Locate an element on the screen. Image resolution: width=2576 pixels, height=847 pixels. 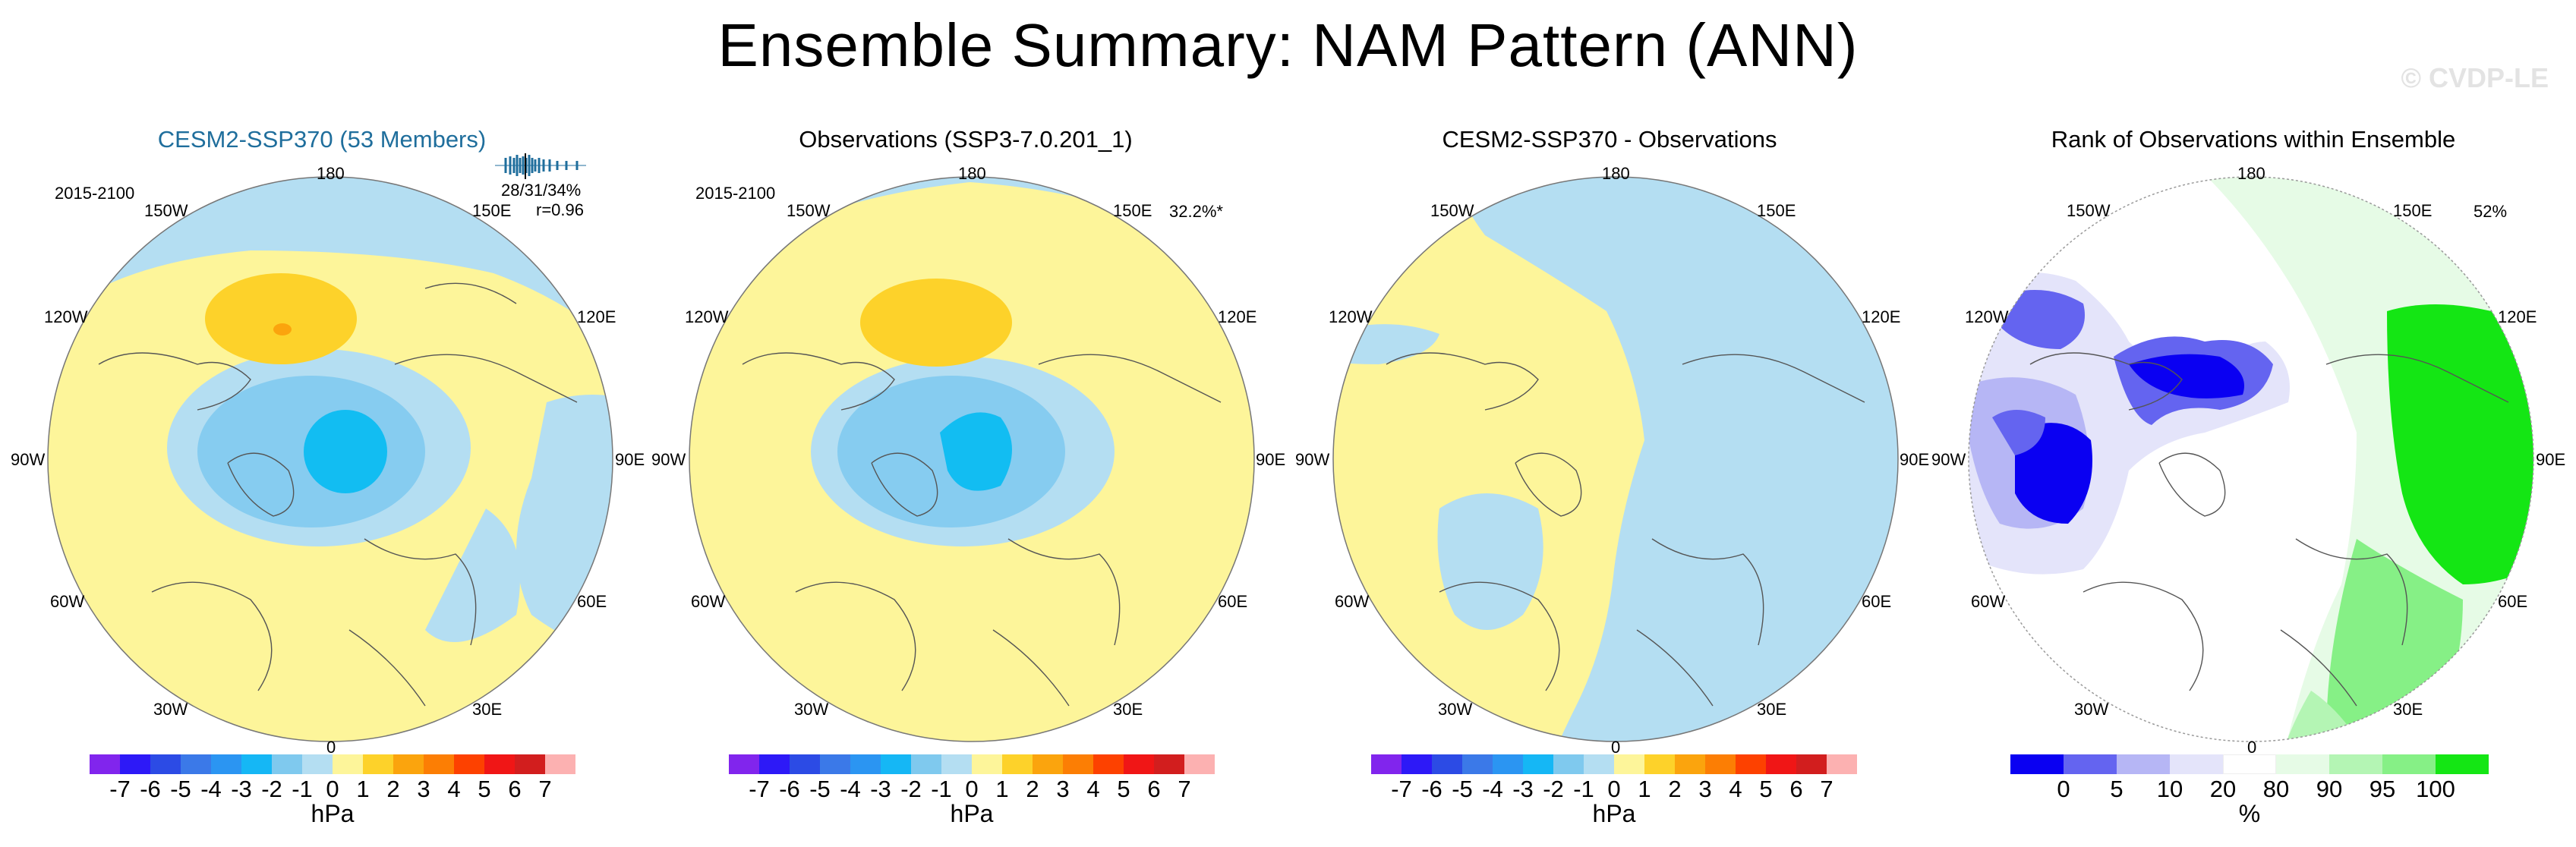
polar-map-difference is located at coordinates (1615, 459).